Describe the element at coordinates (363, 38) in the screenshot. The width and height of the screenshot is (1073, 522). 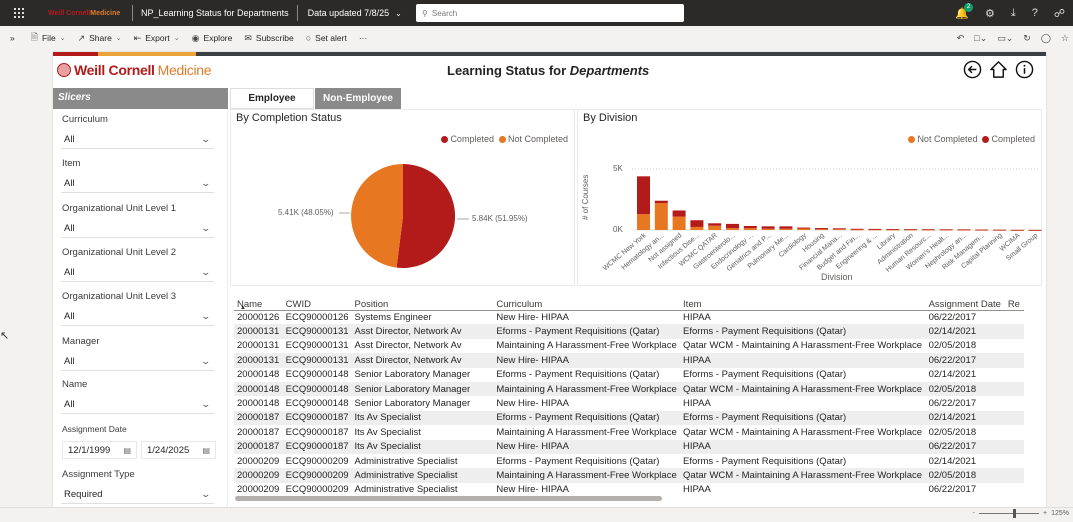
I see `more-options-button: ···` at that location.